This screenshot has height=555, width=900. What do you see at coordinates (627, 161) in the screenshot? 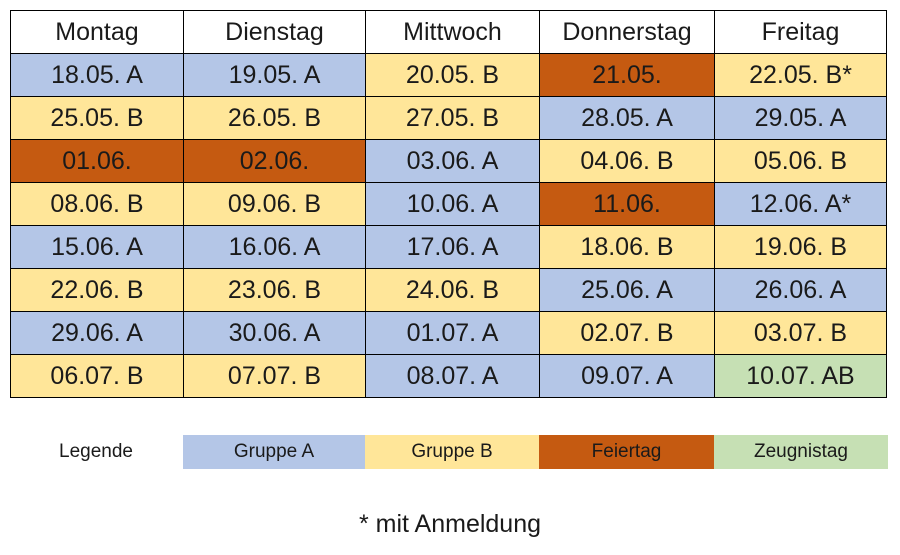
I see `day-cell: 04.06. B` at bounding box center [627, 161].